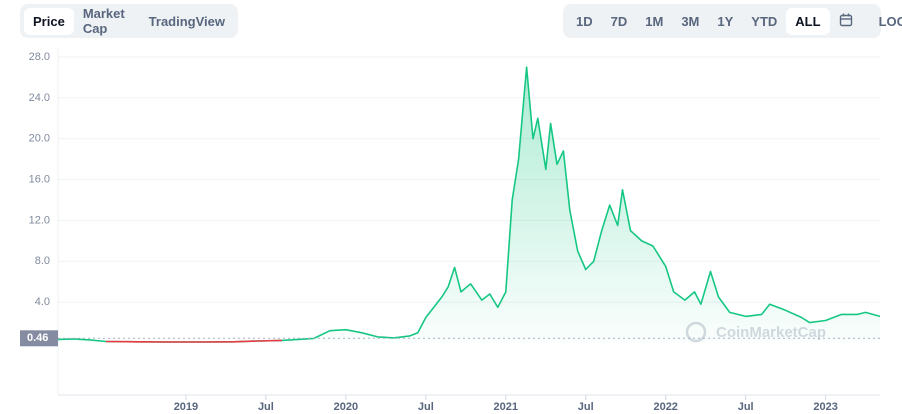 This screenshot has width=902, height=414. I want to click on range-bar: 1D 7D 1M 3M 1Y YTD ALL LOG, so click(732, 21).